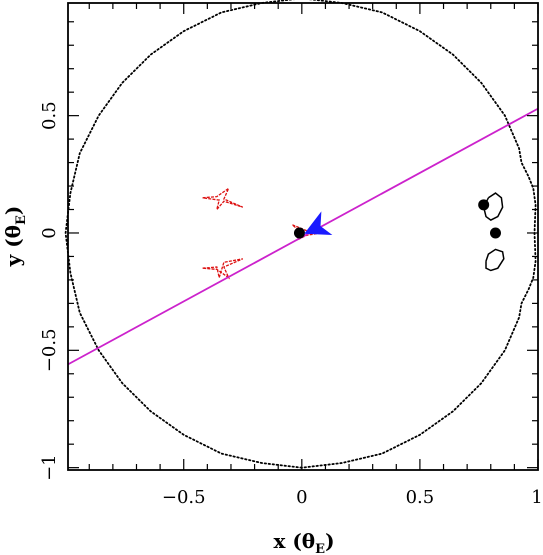 Image resolution: width=543 pixels, height=555 pixels. Describe the element at coordinates (15, 237) in the screenshot. I see `y-axis-label: y (θE)` at that location.